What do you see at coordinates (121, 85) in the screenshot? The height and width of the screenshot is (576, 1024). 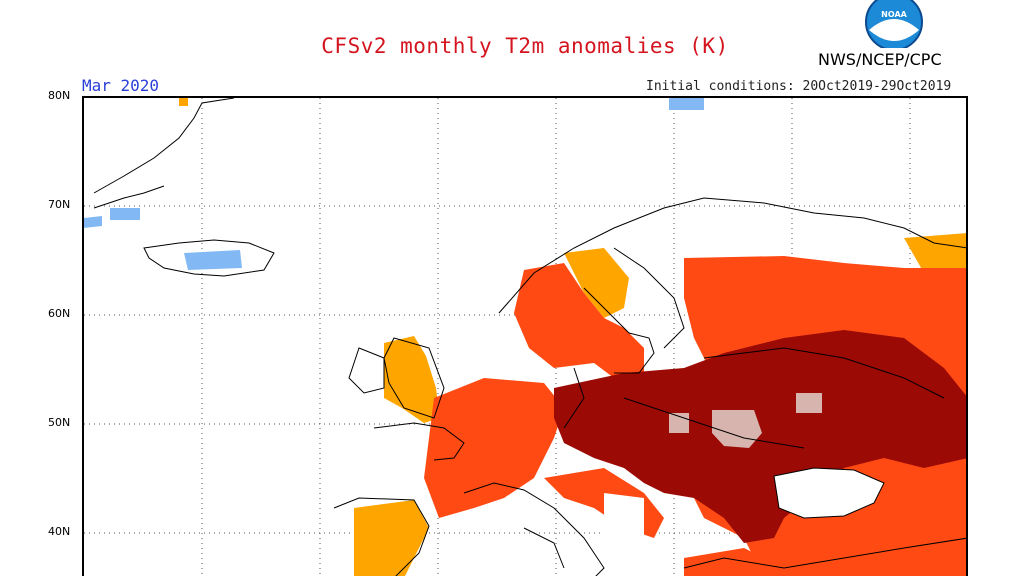 I see `forecast-month: Mar 2020` at bounding box center [121, 85].